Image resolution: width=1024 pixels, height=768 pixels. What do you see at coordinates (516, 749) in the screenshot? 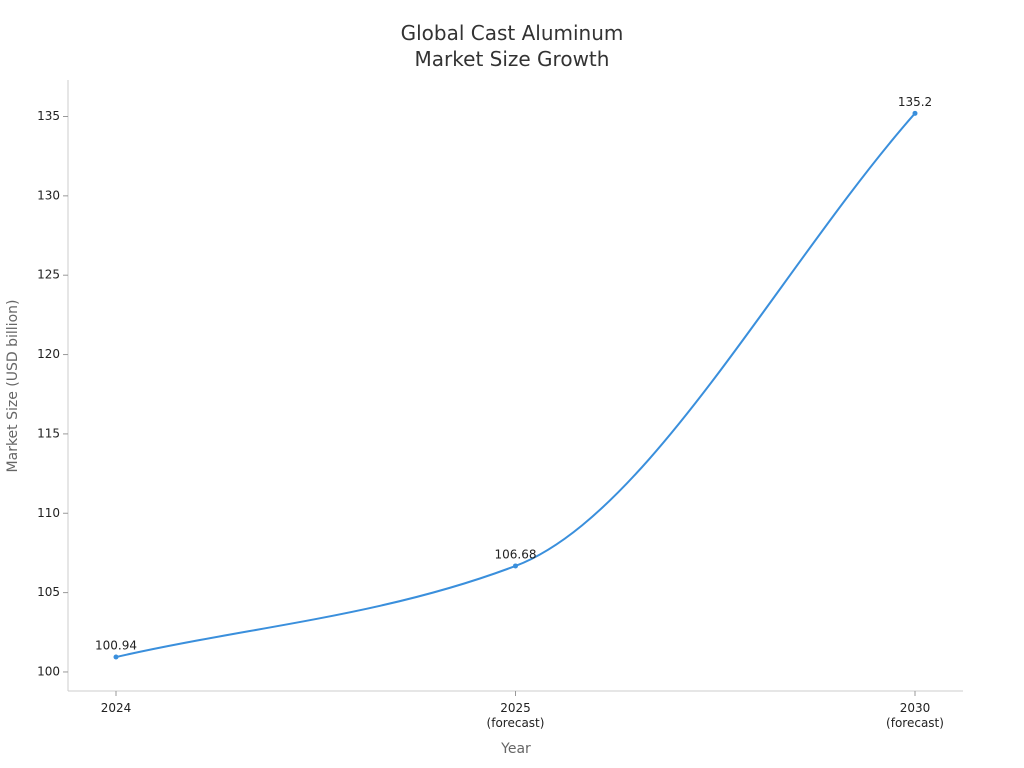
I see `x-axis-title: Year` at bounding box center [516, 749].